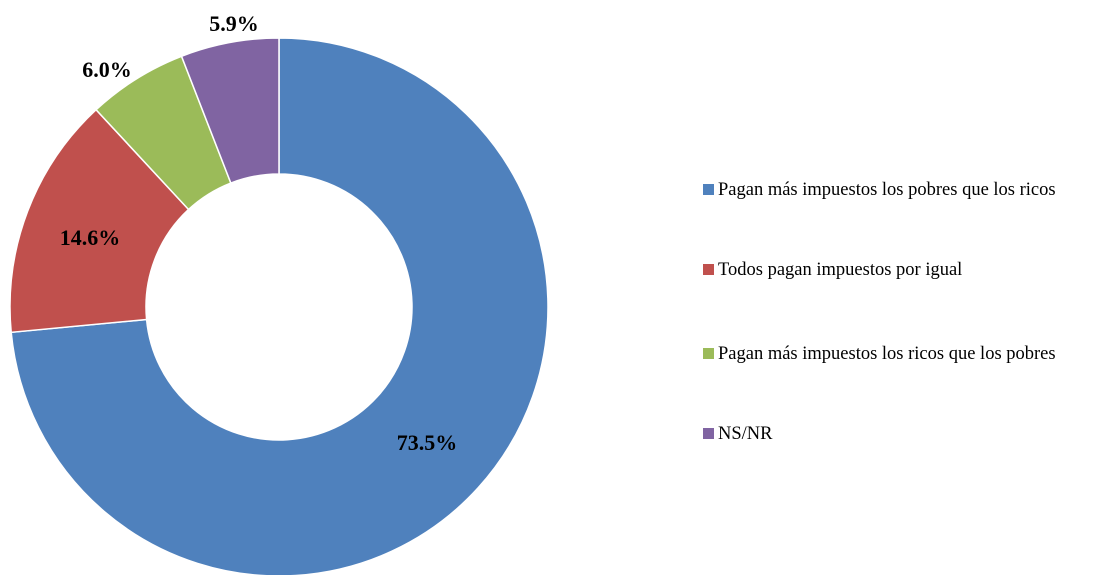 The width and height of the screenshot is (1096, 575). Describe the element at coordinates (90, 237) in the screenshot. I see `data-label: 14.6%` at that location.